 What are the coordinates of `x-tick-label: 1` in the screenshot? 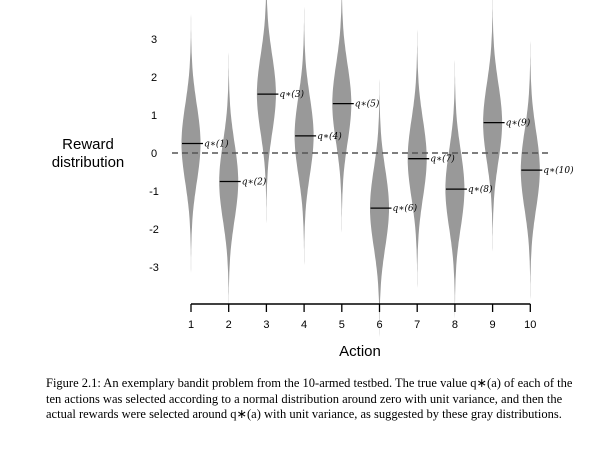 It's located at (191, 325).